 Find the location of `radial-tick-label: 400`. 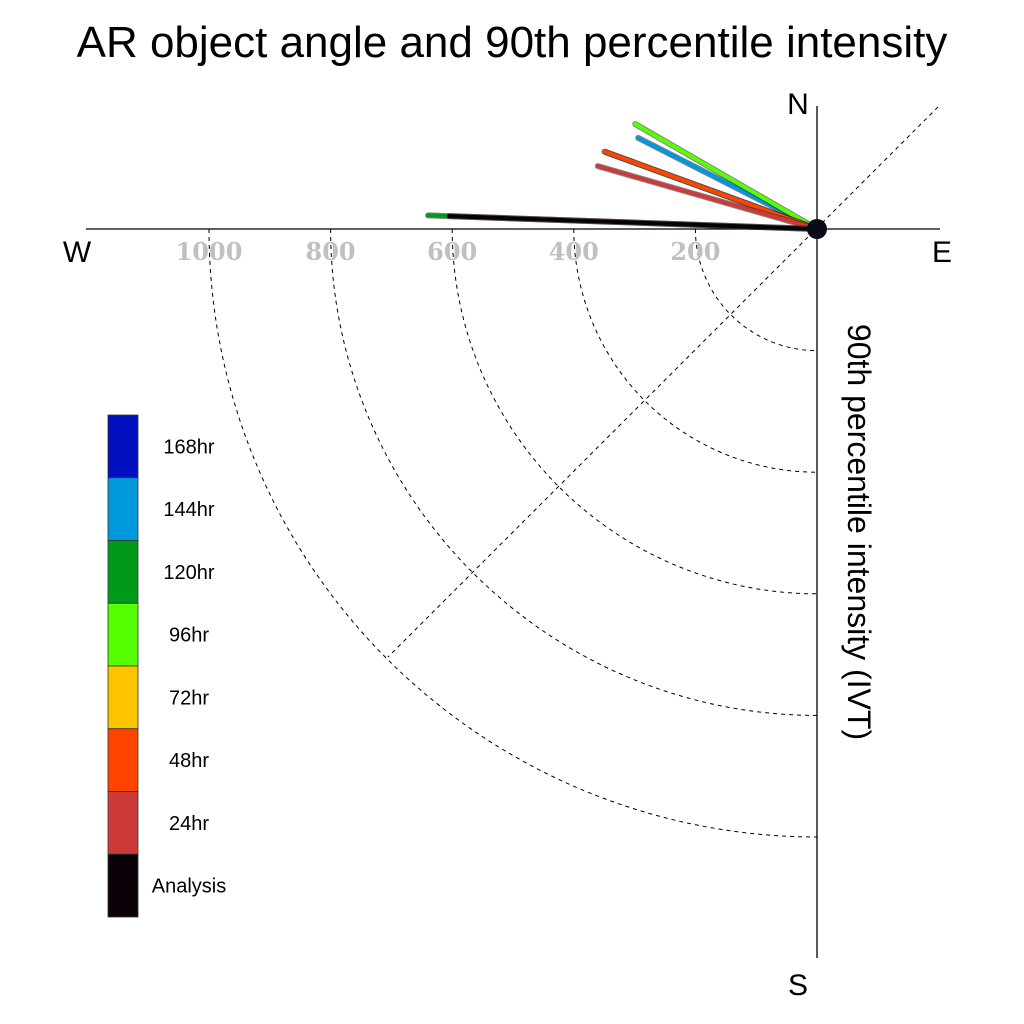

radial-tick-label: 400 is located at coordinates (574, 251).